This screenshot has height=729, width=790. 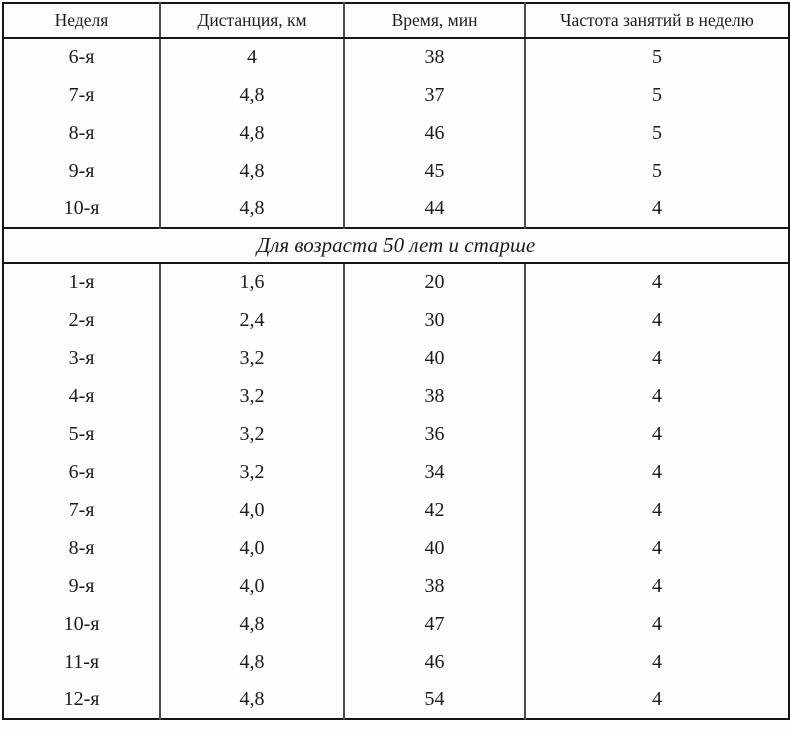 What do you see at coordinates (81, 21) in the screenshot?
I see `col-header-week: Неделя` at bounding box center [81, 21].